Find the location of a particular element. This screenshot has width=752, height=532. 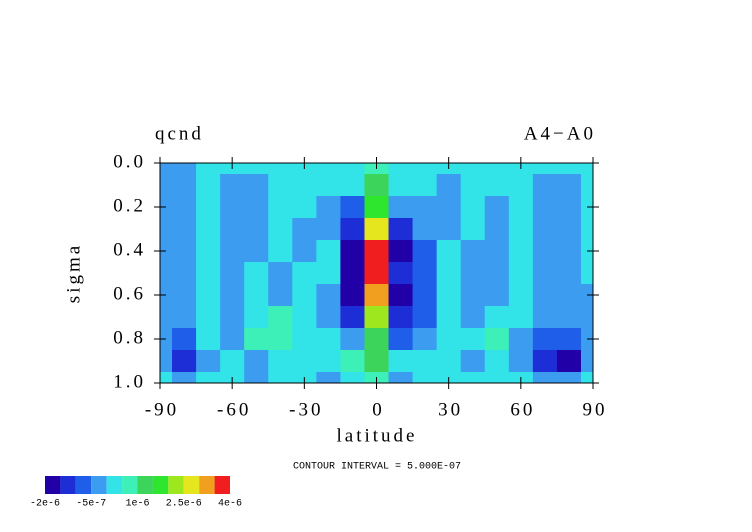

x-axis-label: latitude is located at coordinates (377, 435).